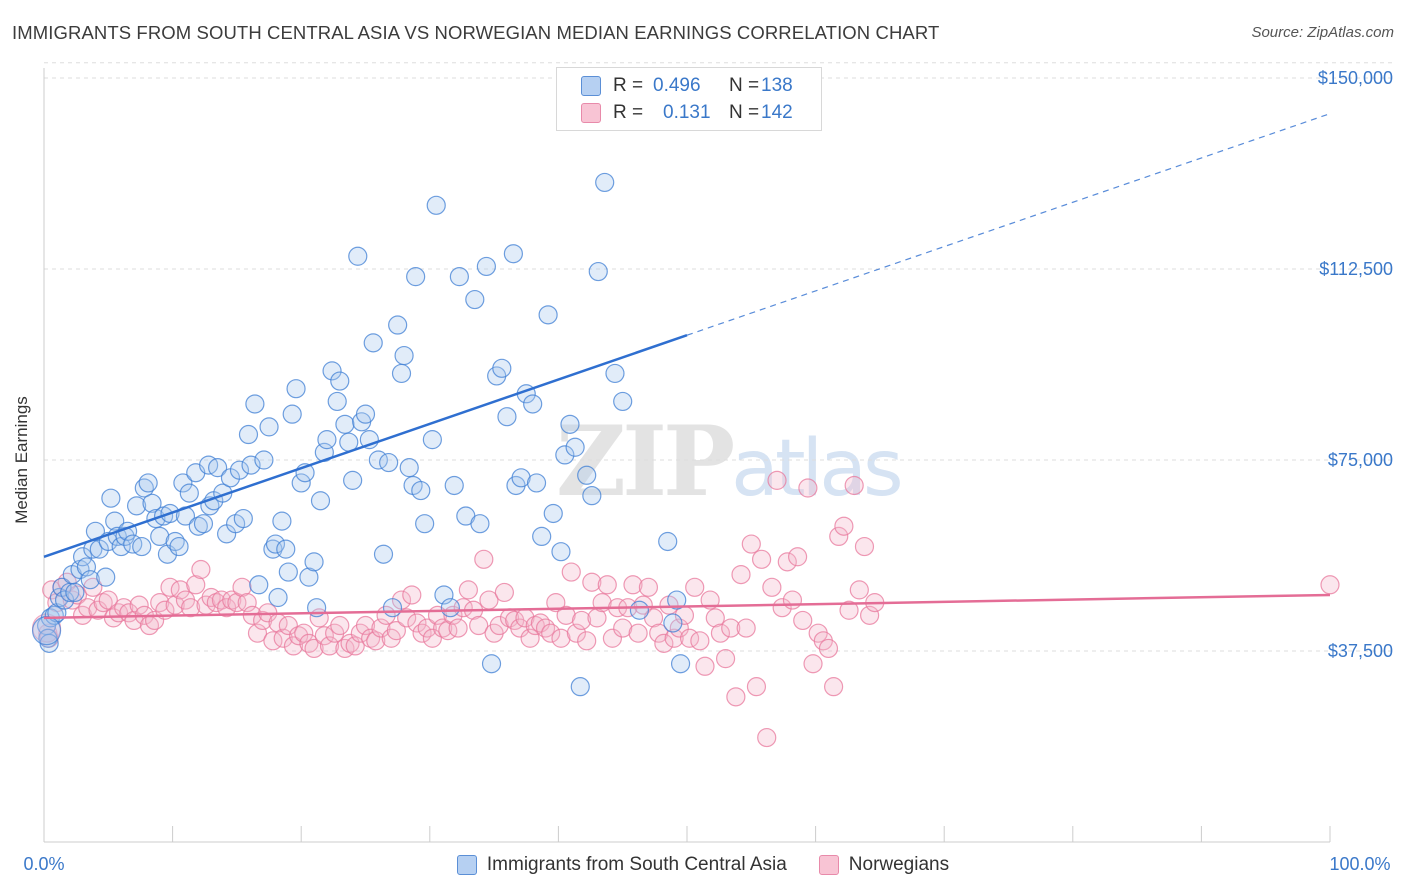 The image size is (1406, 892). What do you see at coordinates (466, 865) in the screenshot?
I see `bottom-legend-swatch-blue` at bounding box center [466, 865].